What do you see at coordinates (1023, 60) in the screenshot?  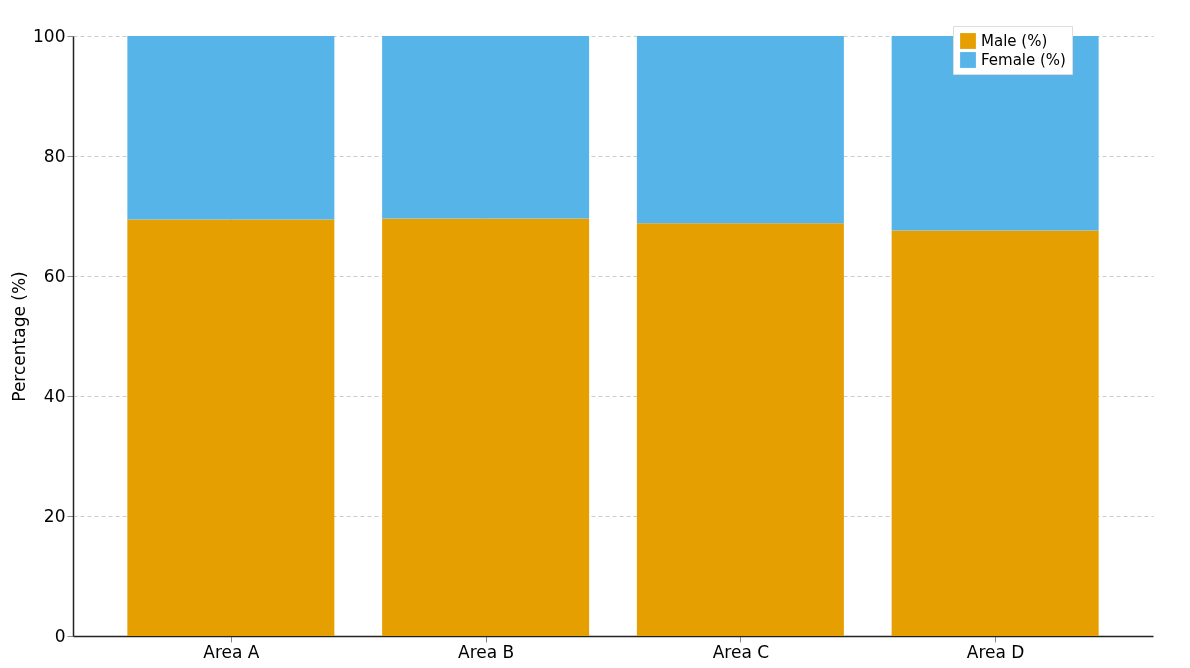 I see `legend-label: Female (%)` at bounding box center [1023, 60].